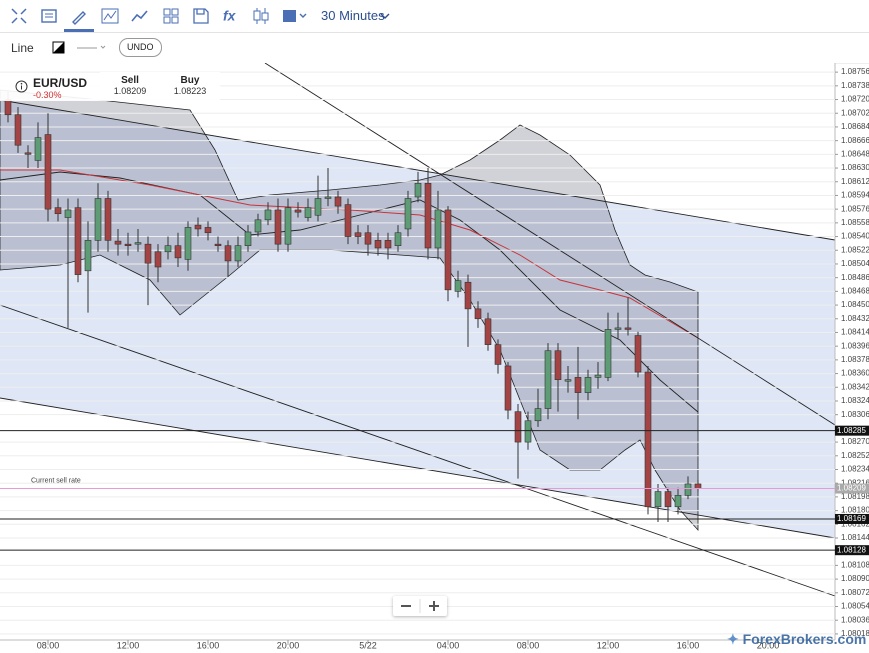 The image size is (869, 653). What do you see at coordinates (21, 86) in the screenshot?
I see `info-icon` at bounding box center [21, 86].